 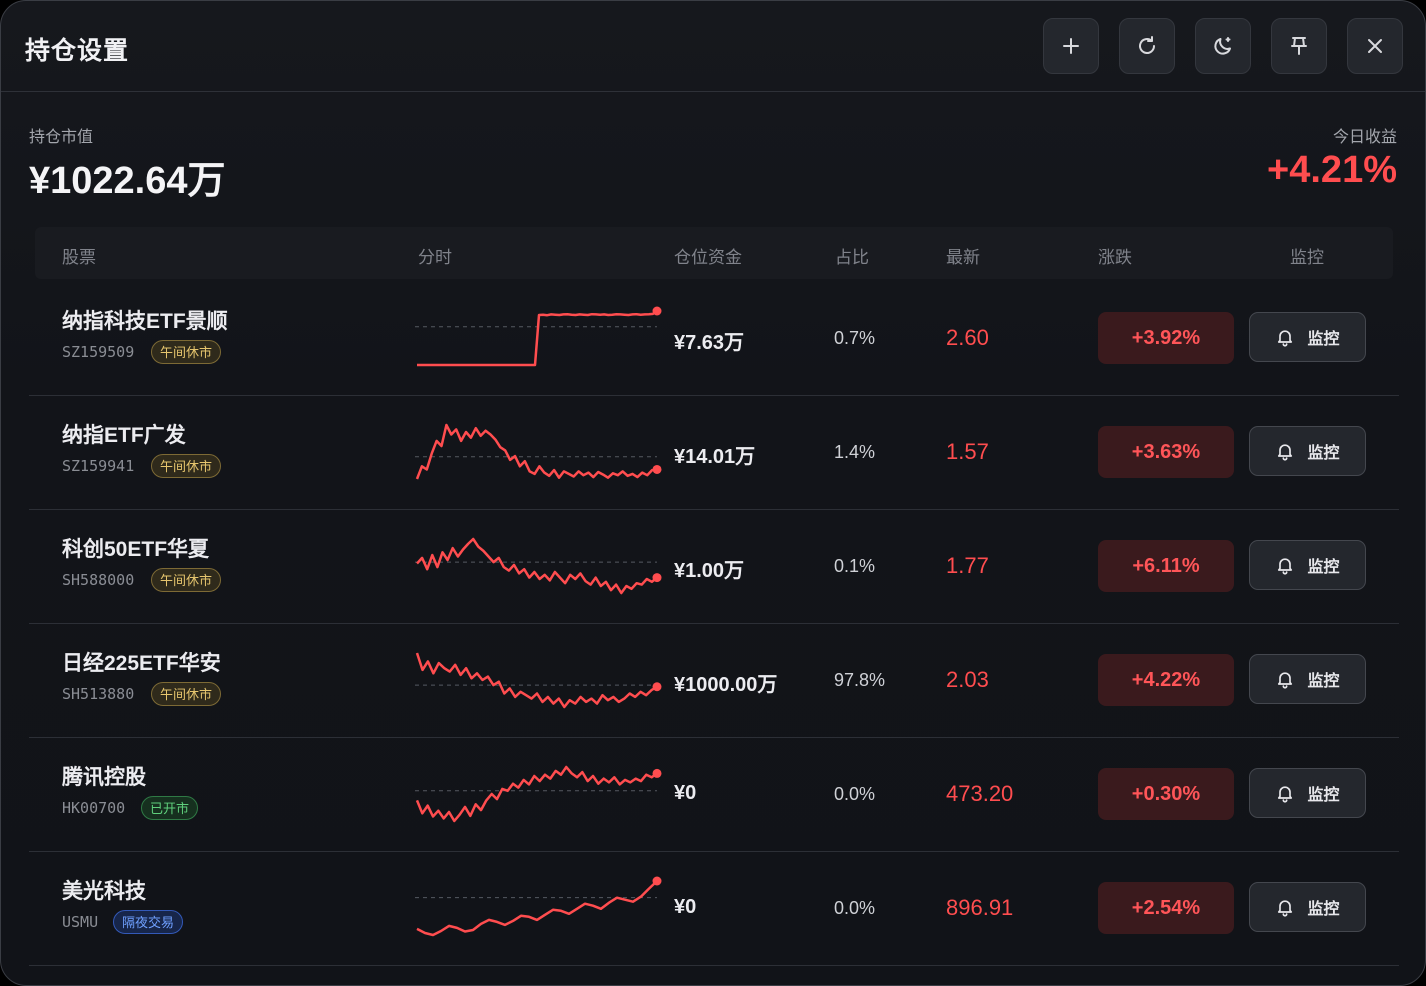 What do you see at coordinates (855, 338) in the screenshot?
I see `position-ratio: 0.7%` at bounding box center [855, 338].